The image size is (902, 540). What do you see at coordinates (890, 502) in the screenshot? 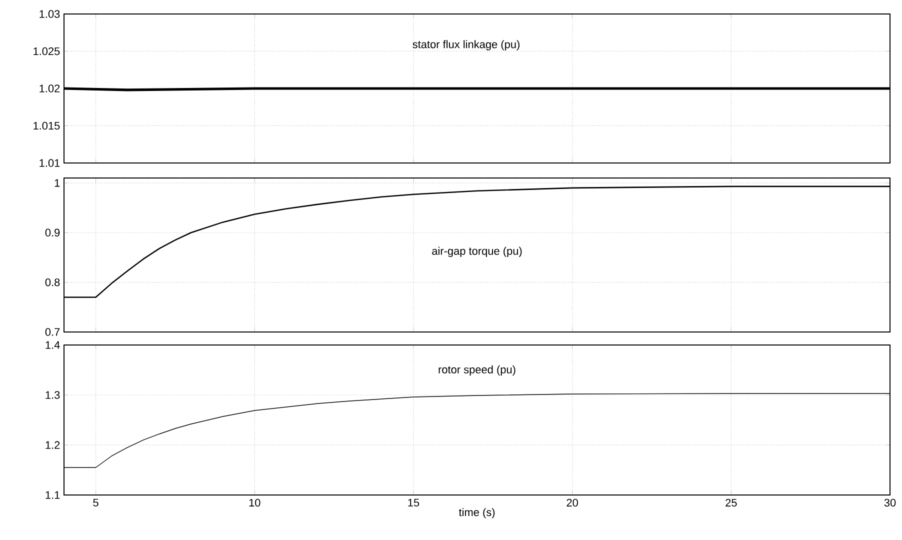
I see `x-tick-label: 30` at bounding box center [890, 502].